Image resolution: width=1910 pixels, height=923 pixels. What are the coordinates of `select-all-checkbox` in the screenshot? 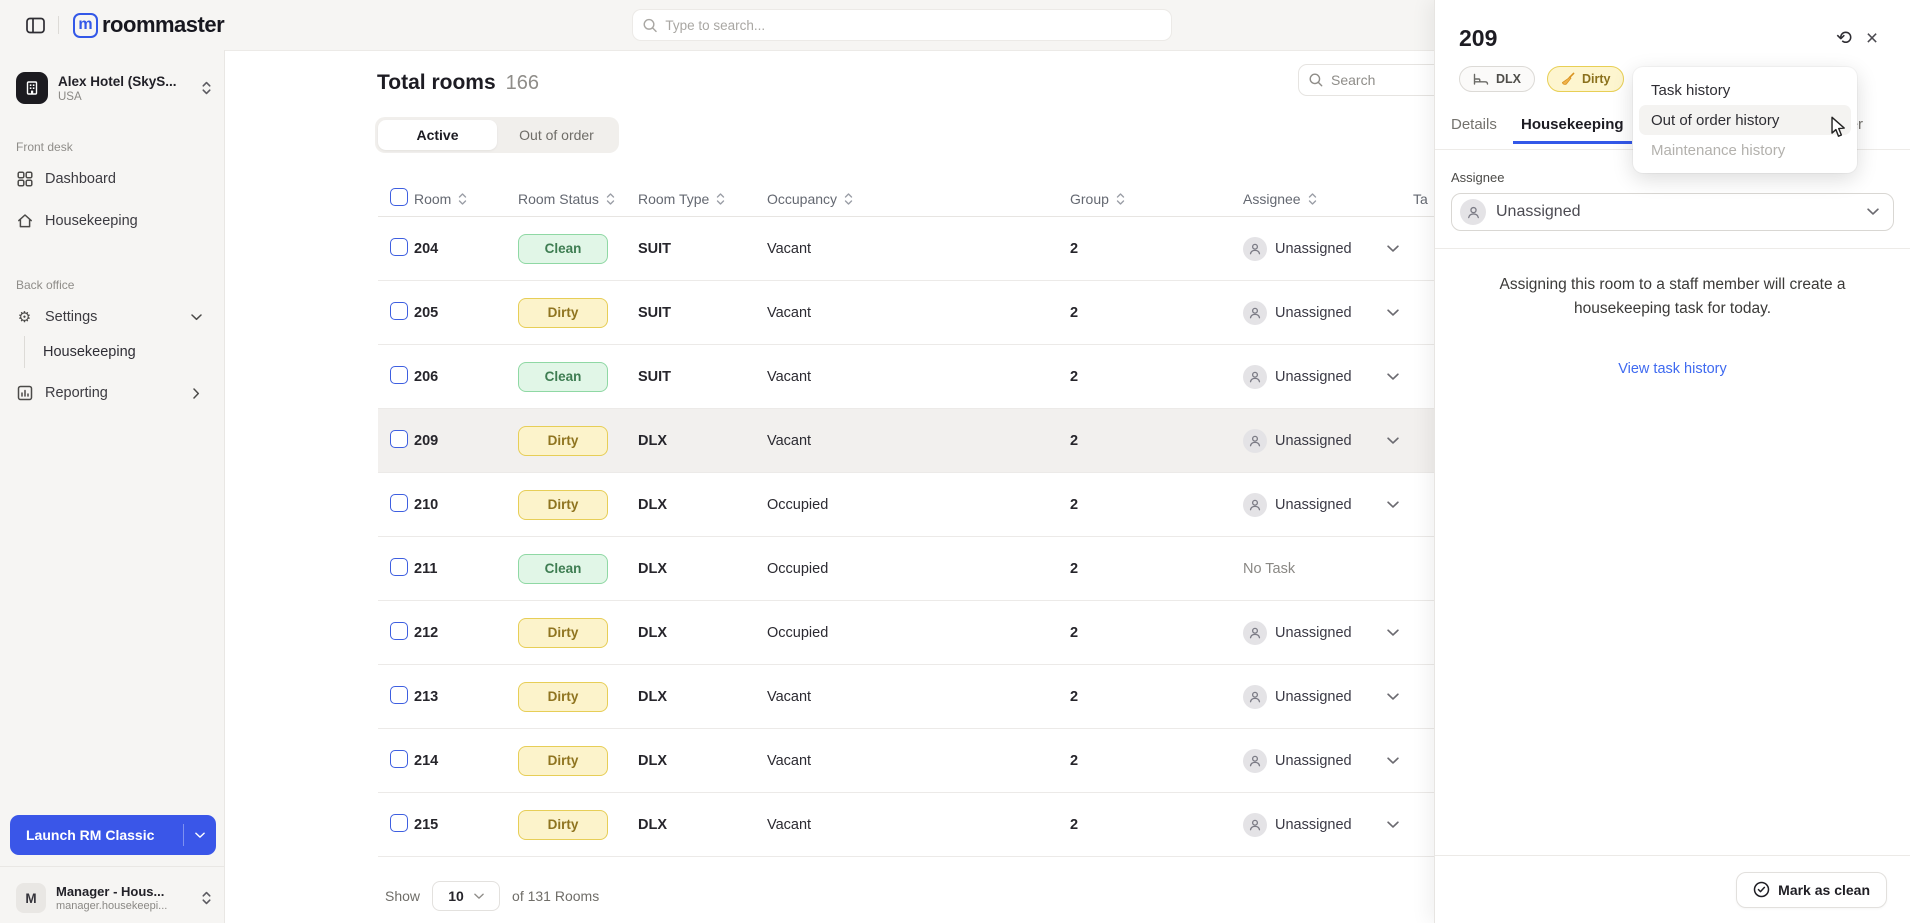 It's located at (399, 197).